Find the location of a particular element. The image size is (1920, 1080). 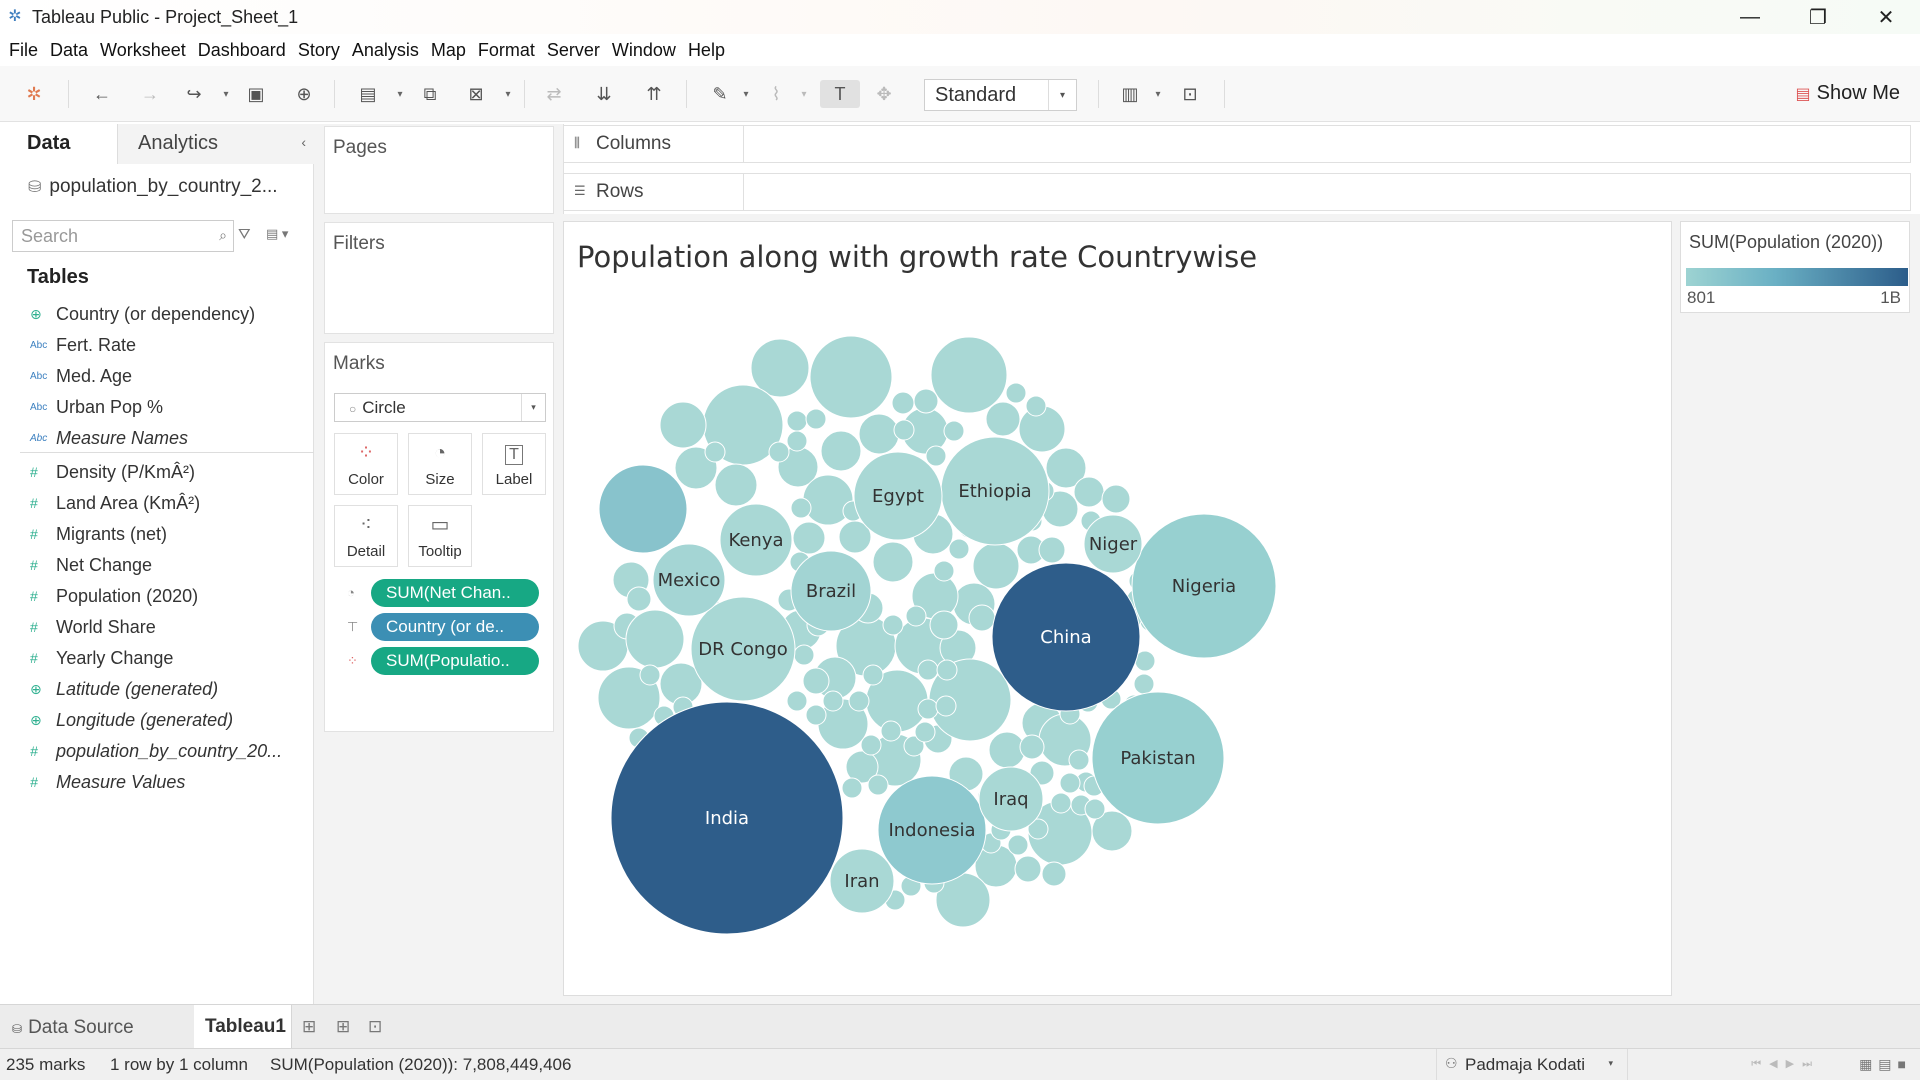

field-item: ⊕ Longitude (generated) is located at coordinates (131, 720).